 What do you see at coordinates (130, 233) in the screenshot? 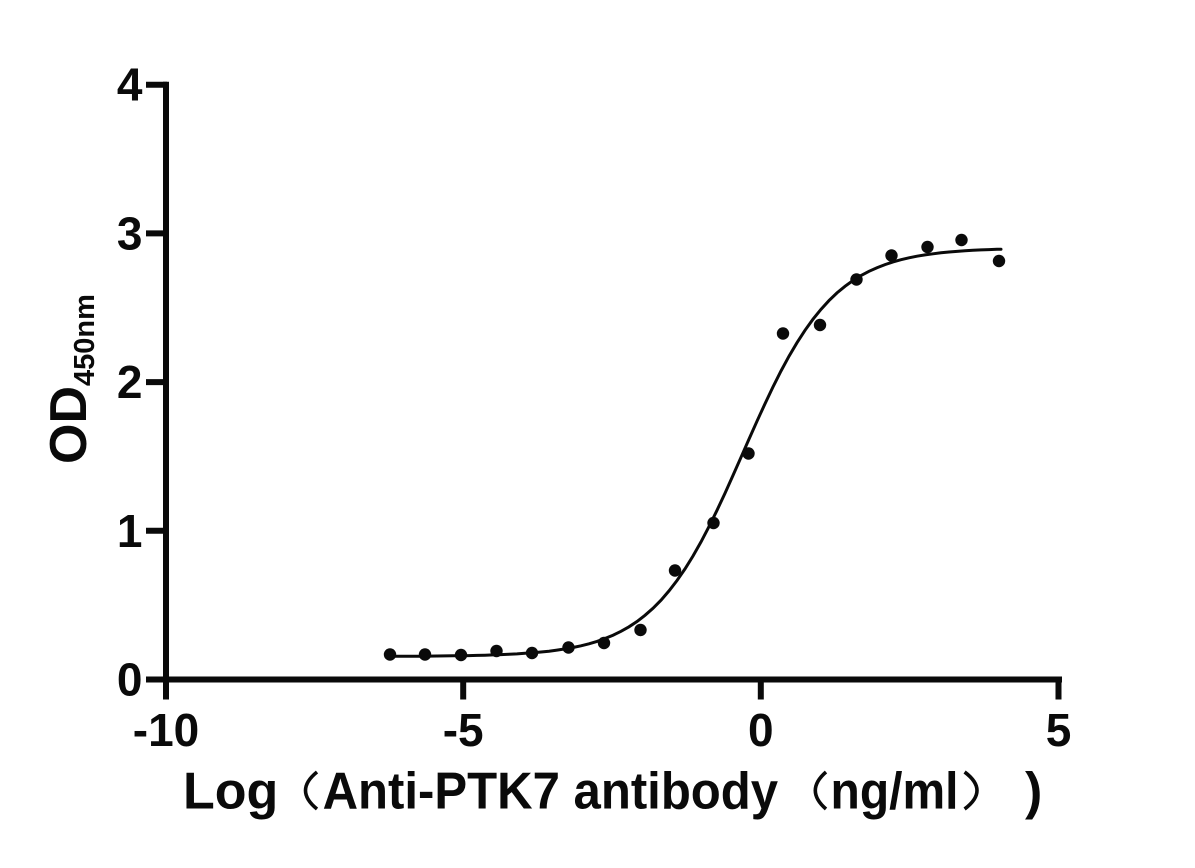
I see `svg-text: 3` at bounding box center [130, 233].